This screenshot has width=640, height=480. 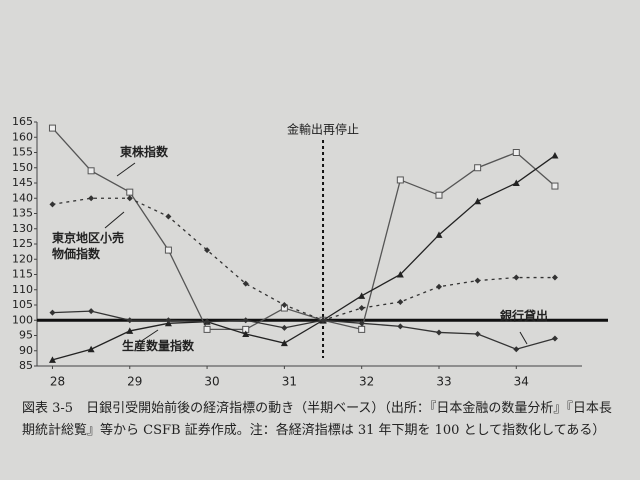 I want to click on y-tick-label: 85, so click(x=26, y=365).